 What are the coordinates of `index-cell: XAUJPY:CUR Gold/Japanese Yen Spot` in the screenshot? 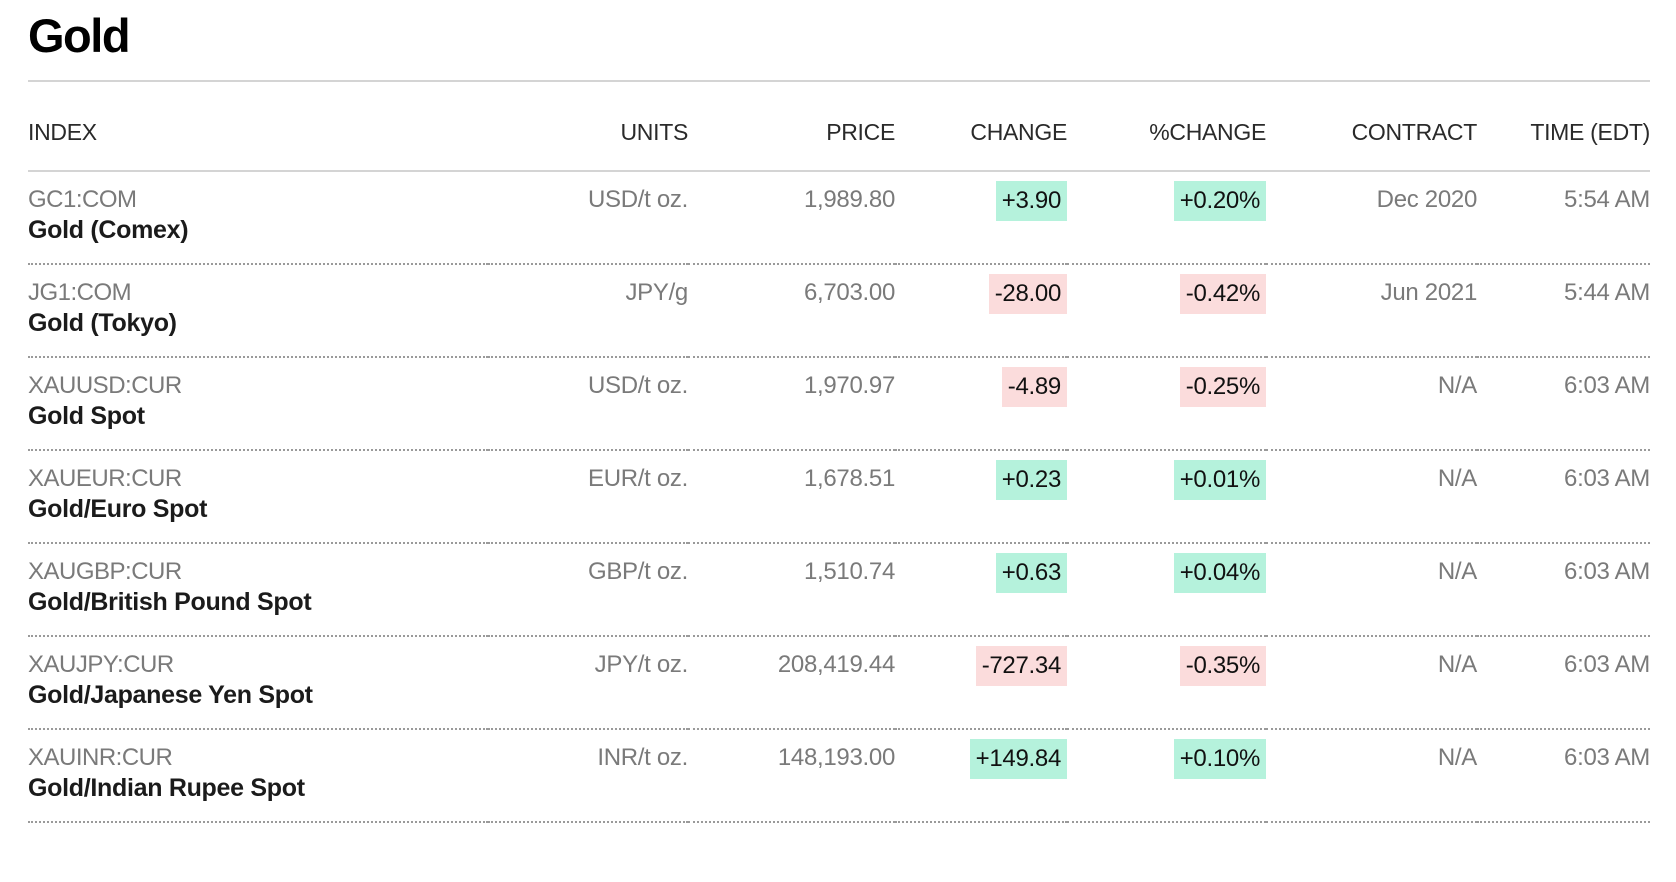 It's located at (258, 683).